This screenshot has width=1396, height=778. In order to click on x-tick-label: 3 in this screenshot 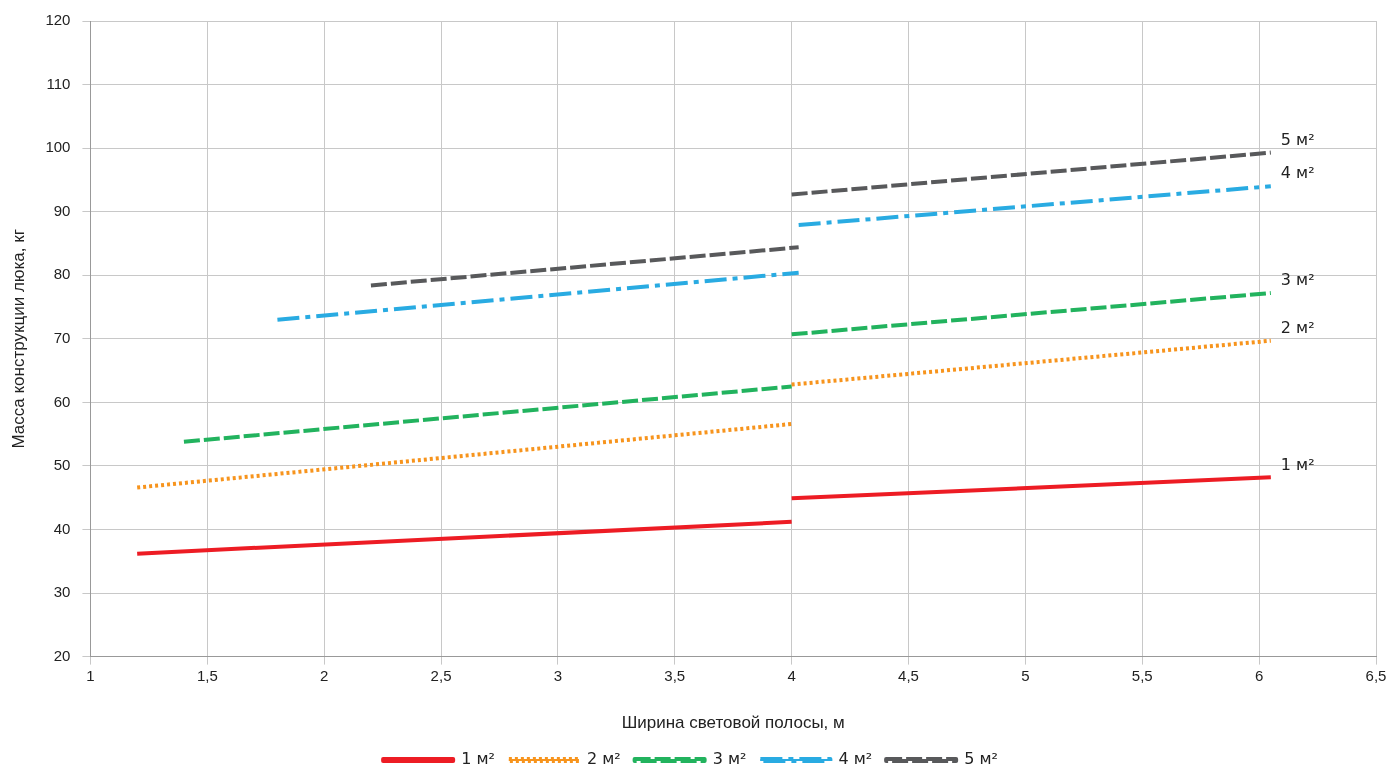, I will do `click(558, 675)`.